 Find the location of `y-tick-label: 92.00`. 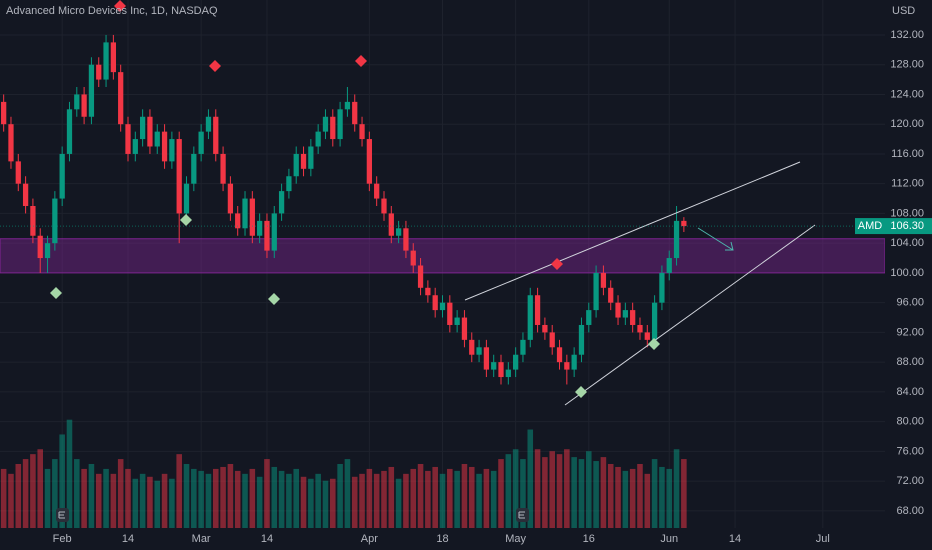

y-tick-label: 92.00 is located at coordinates (910, 332).